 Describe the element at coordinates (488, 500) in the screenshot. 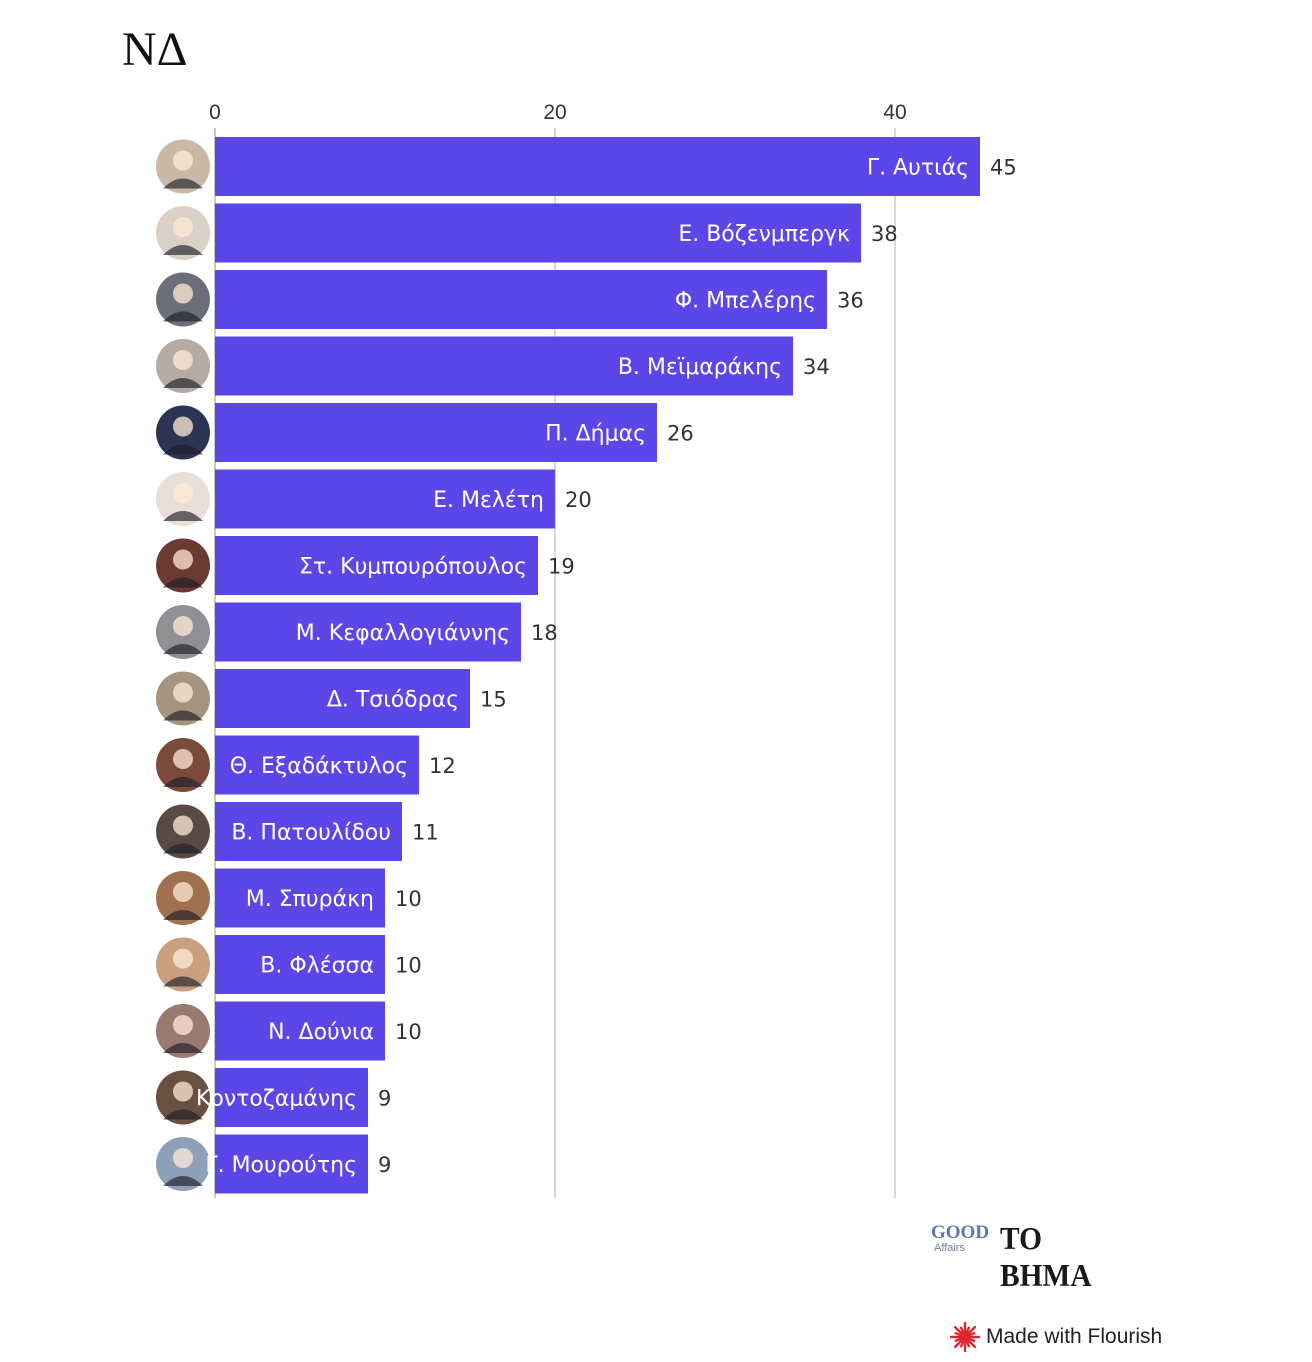

I see `bar-name-label: Ε. Μελέτη` at that location.